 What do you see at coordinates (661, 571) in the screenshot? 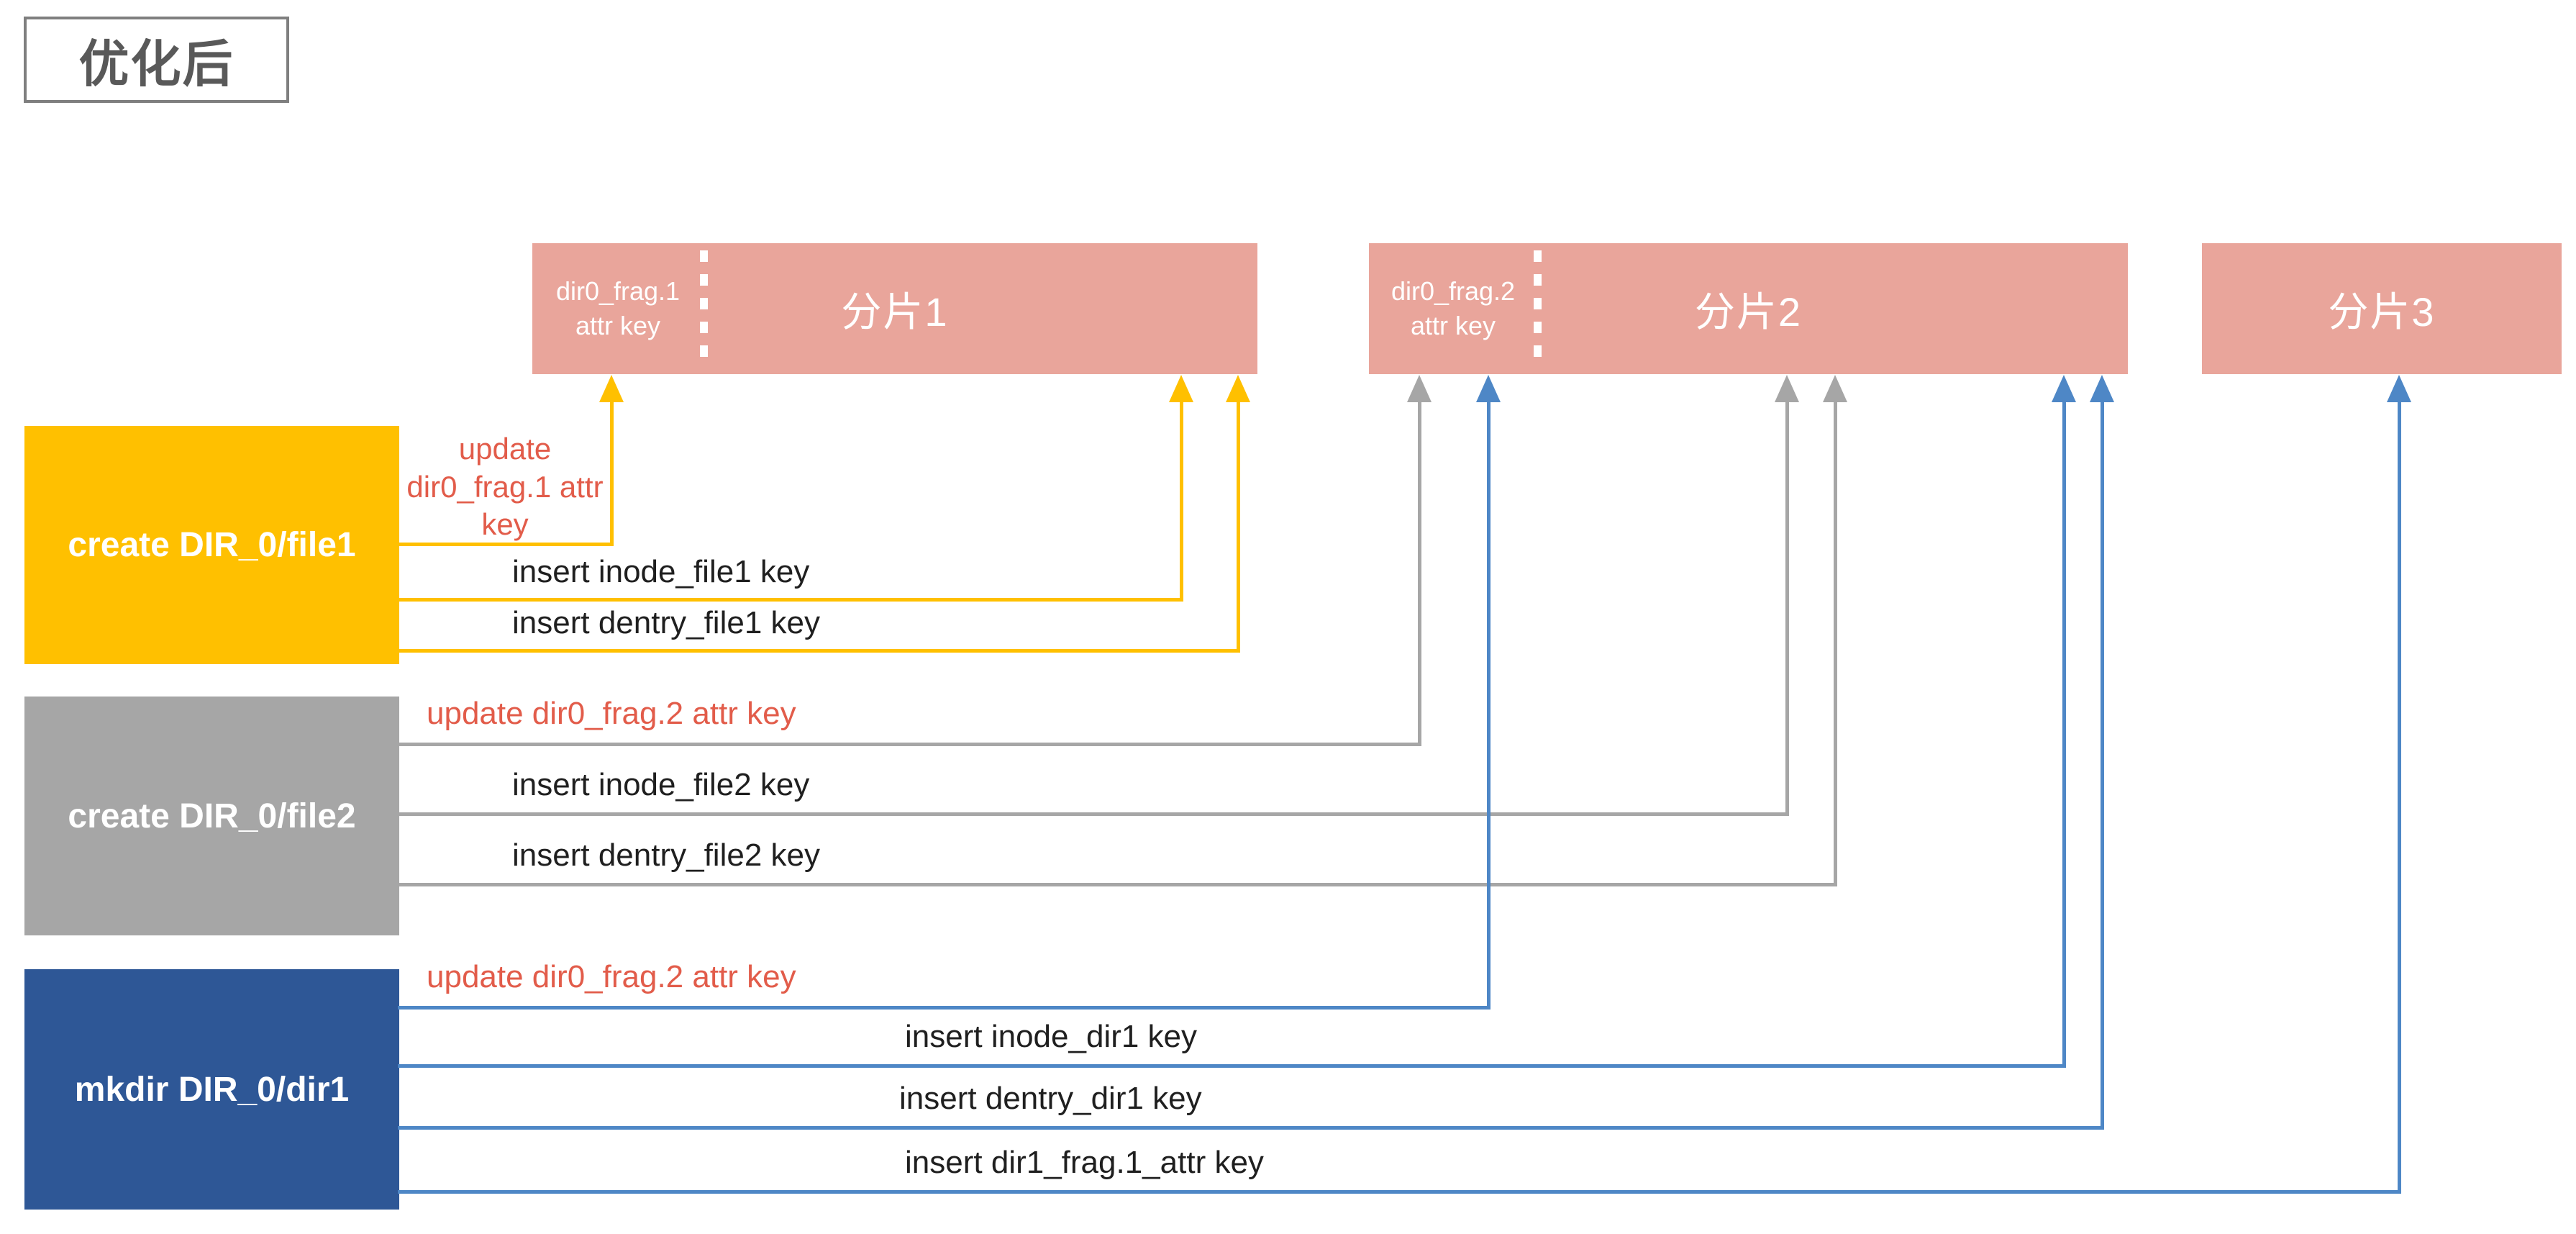
I see `action-label-insert-inode-file1: insert inode_file1 key` at bounding box center [661, 571].